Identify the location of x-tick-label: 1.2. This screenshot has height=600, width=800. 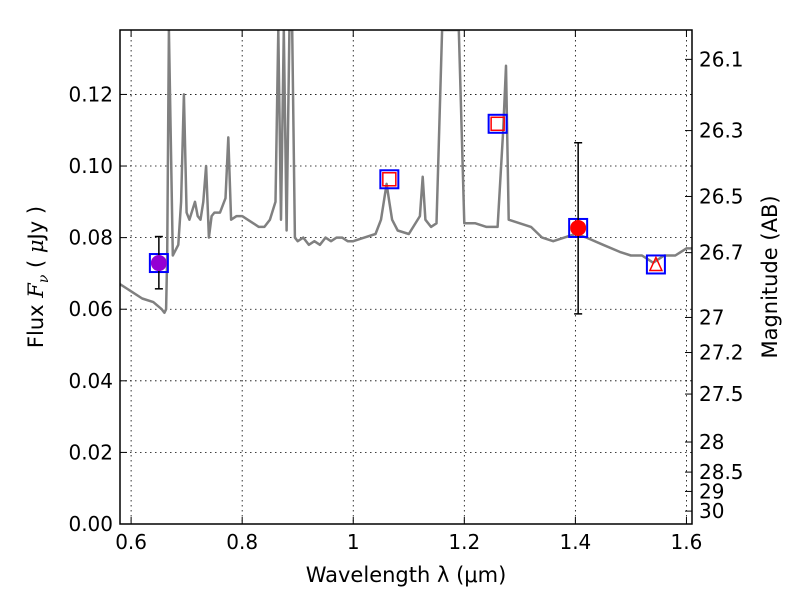
(464, 542).